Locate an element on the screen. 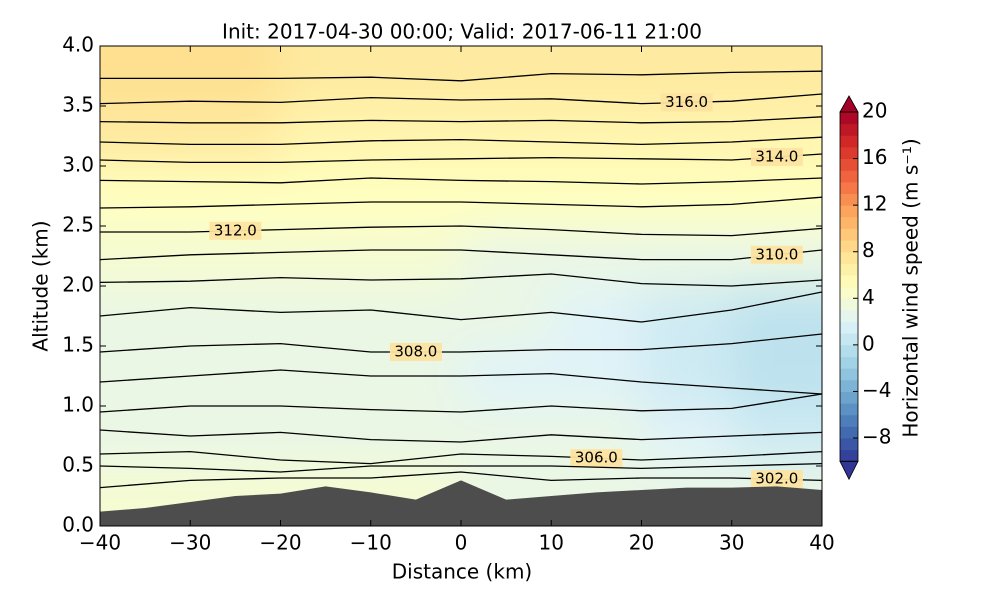  y-tick-label: 0.0 is located at coordinates (78, 525).